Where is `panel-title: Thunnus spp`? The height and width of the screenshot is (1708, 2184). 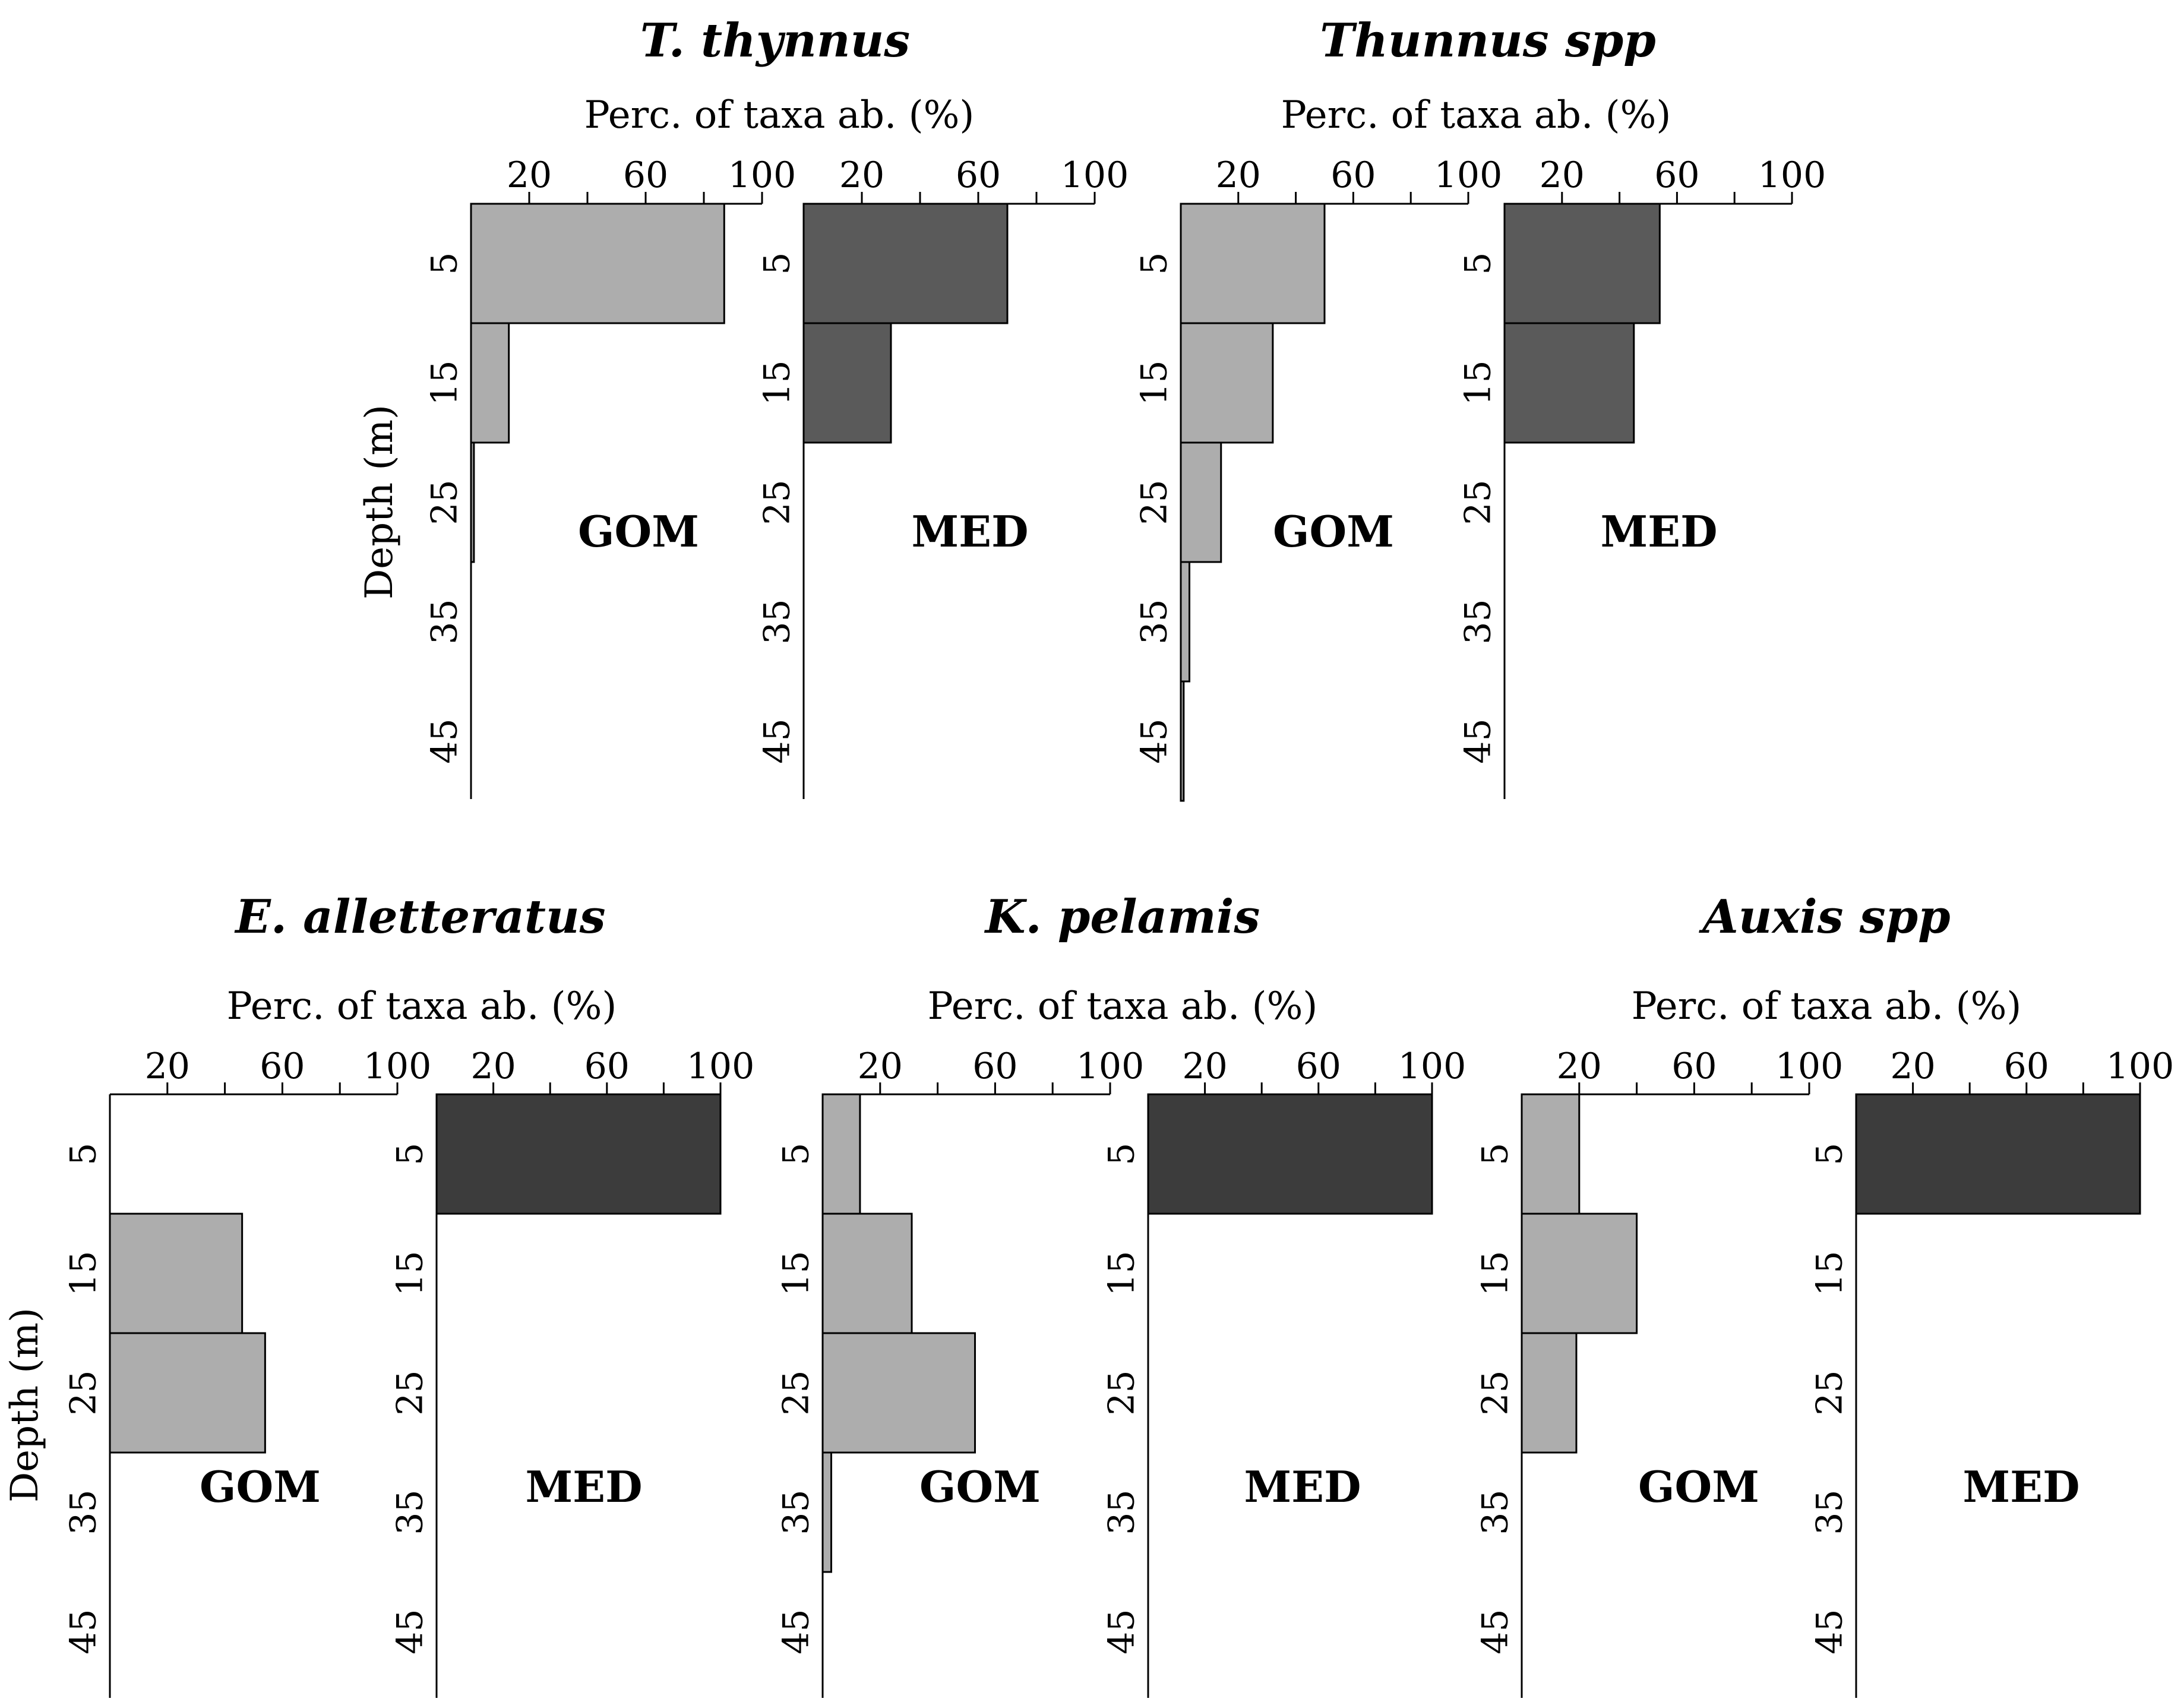
panel-title: Thunnus spp is located at coordinates (1488, 41).